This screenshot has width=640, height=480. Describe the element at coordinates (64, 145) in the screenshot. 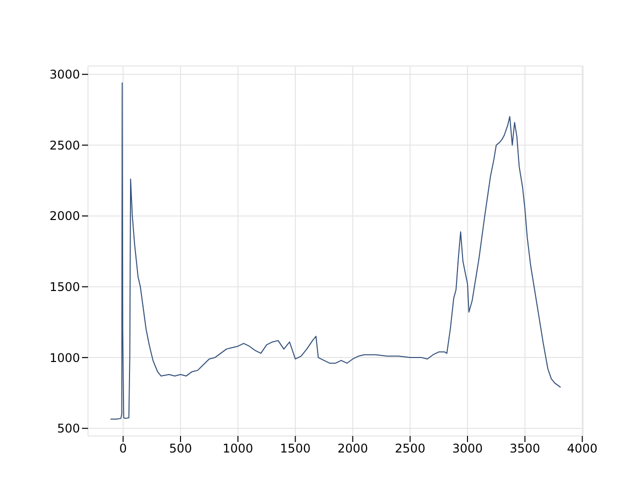

I see `y-tick-label: 2500` at that location.